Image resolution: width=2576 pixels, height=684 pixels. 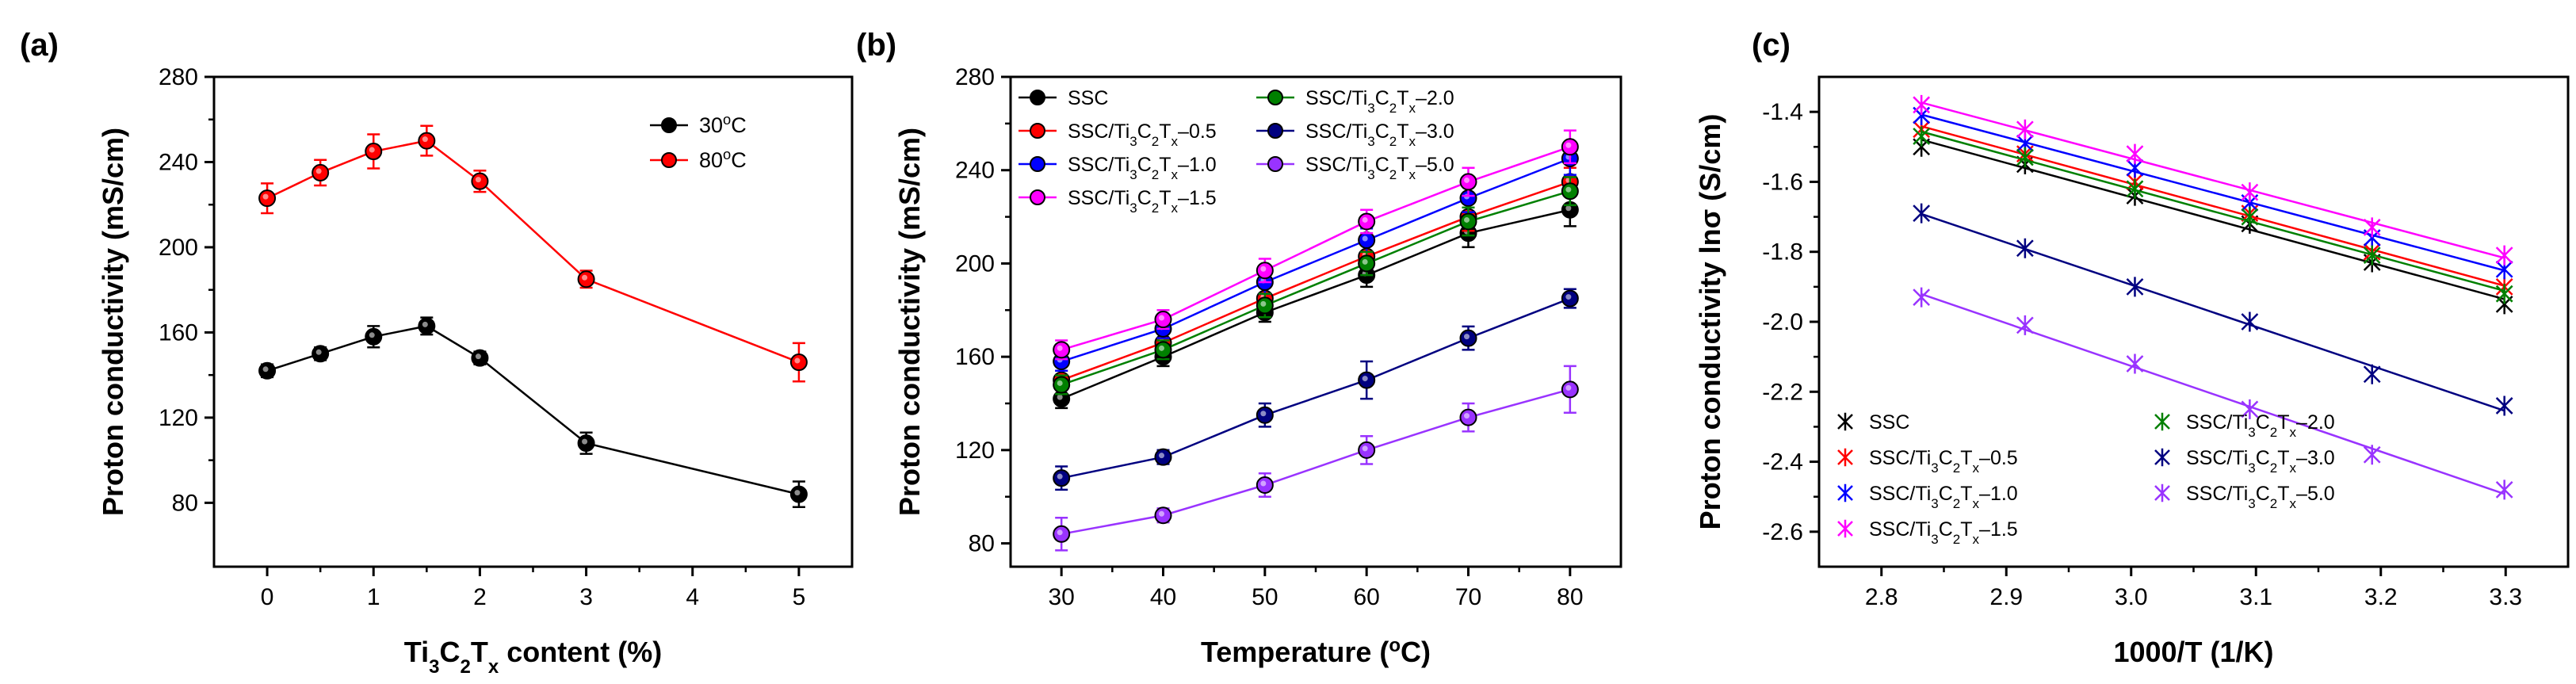 I want to click on panel-label: (a), so click(x=39, y=46).